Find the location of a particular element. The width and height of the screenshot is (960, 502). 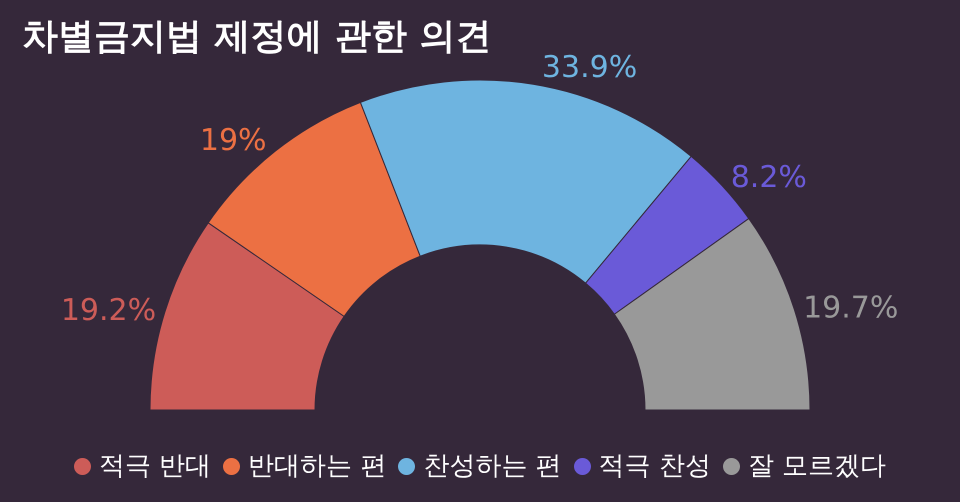

data-label: 19.2% is located at coordinates (108, 310).